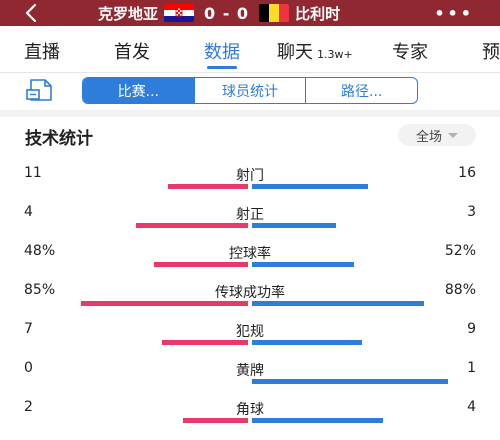  Describe the element at coordinates (460, 290) in the screenshot. I see `away-stat-value: 88%` at that location.